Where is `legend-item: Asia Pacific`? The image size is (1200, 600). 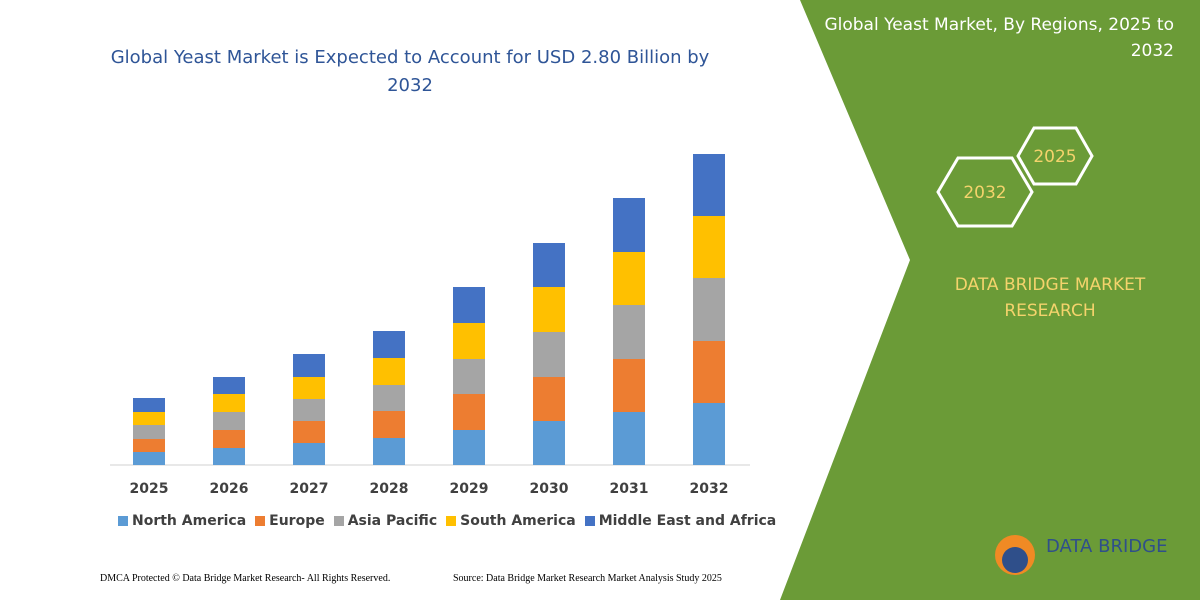
legend-item: Asia Pacific is located at coordinates (385, 521).